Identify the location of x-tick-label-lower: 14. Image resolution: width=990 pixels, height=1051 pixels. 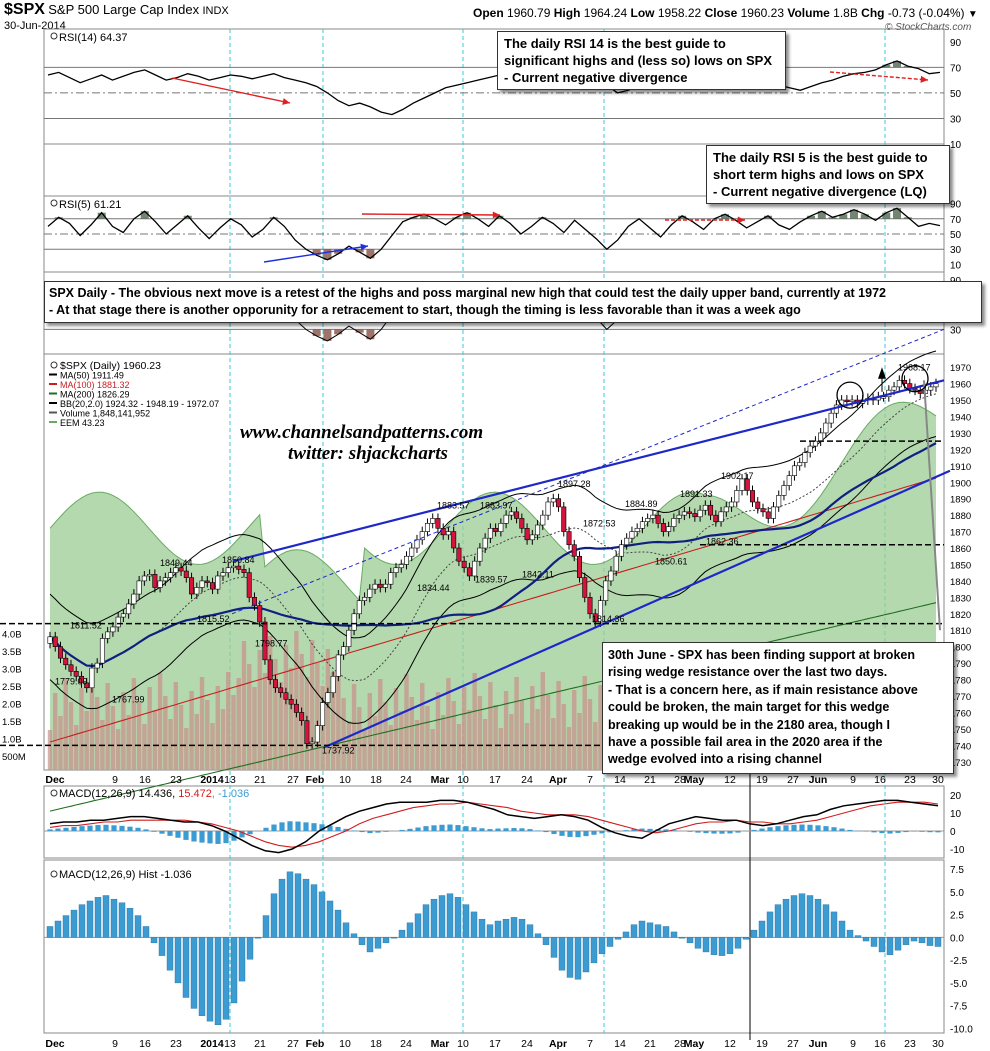
(620, 1044).